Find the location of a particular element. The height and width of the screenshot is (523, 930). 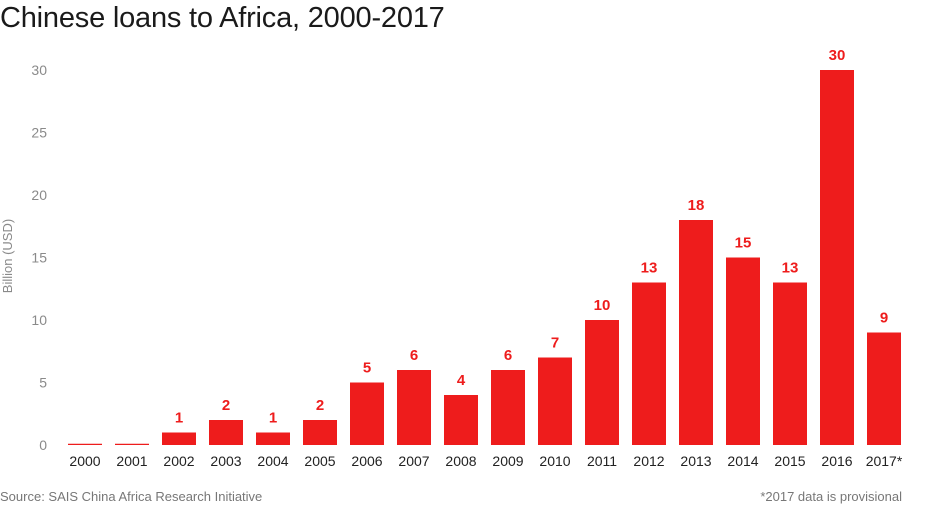

x-tick-label: 2014 is located at coordinates (742, 461).